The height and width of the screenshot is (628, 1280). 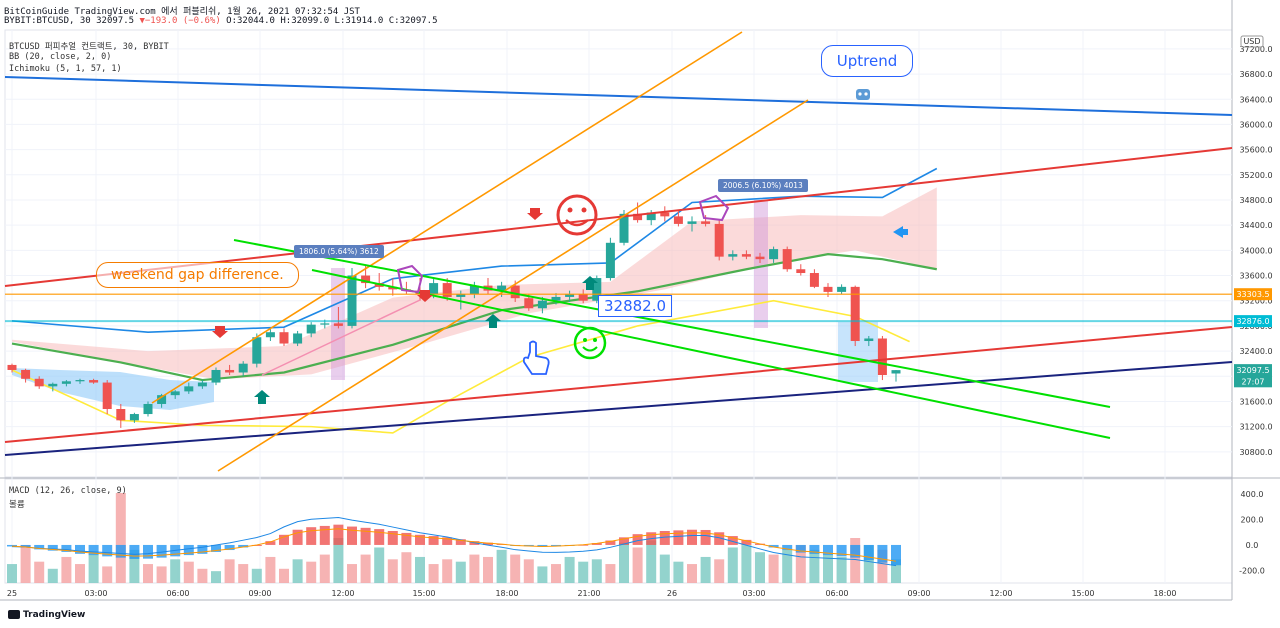 I want to click on price-tag-label: 32097.5, so click(x=1252, y=370).